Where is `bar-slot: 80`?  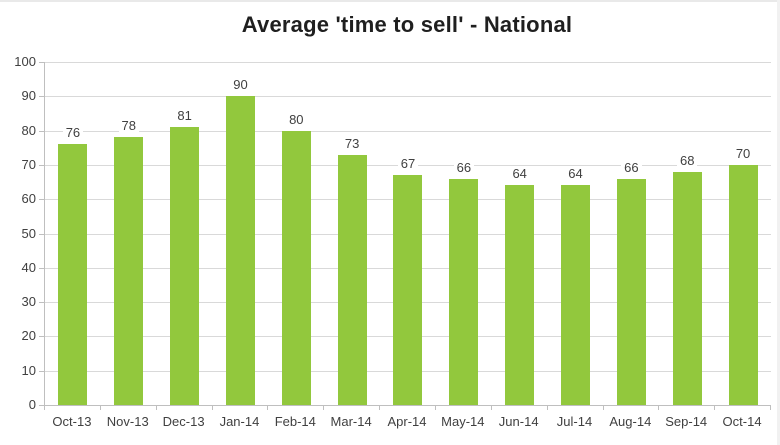 bar-slot: 80 is located at coordinates (296, 233).